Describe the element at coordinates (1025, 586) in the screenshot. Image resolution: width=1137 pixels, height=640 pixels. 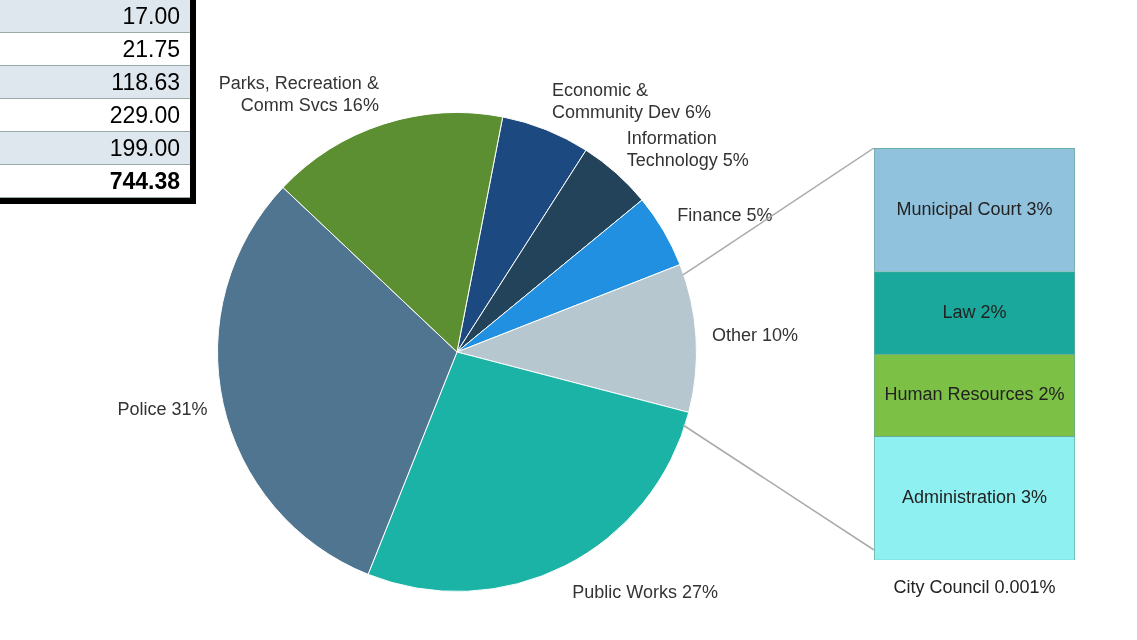
I see `data-label: 0.001%` at that location.